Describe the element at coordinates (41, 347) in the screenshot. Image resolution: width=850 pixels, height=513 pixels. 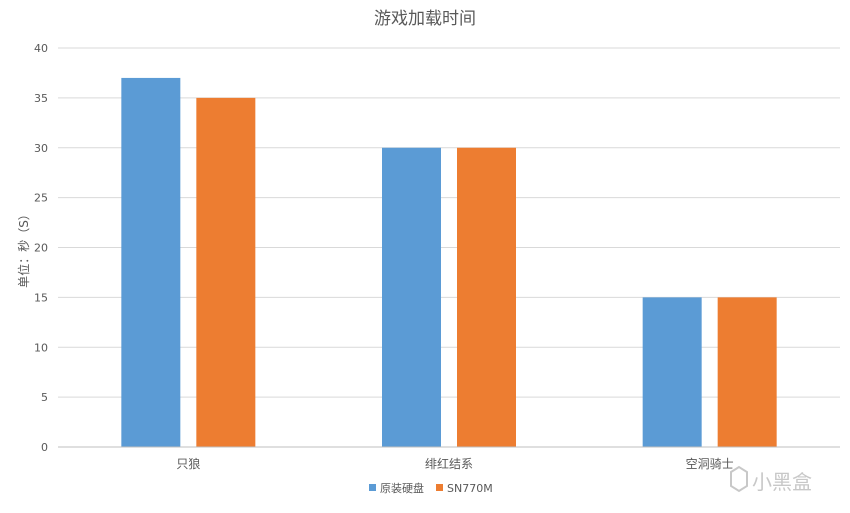
I see `y-tick-label: 10` at that location.